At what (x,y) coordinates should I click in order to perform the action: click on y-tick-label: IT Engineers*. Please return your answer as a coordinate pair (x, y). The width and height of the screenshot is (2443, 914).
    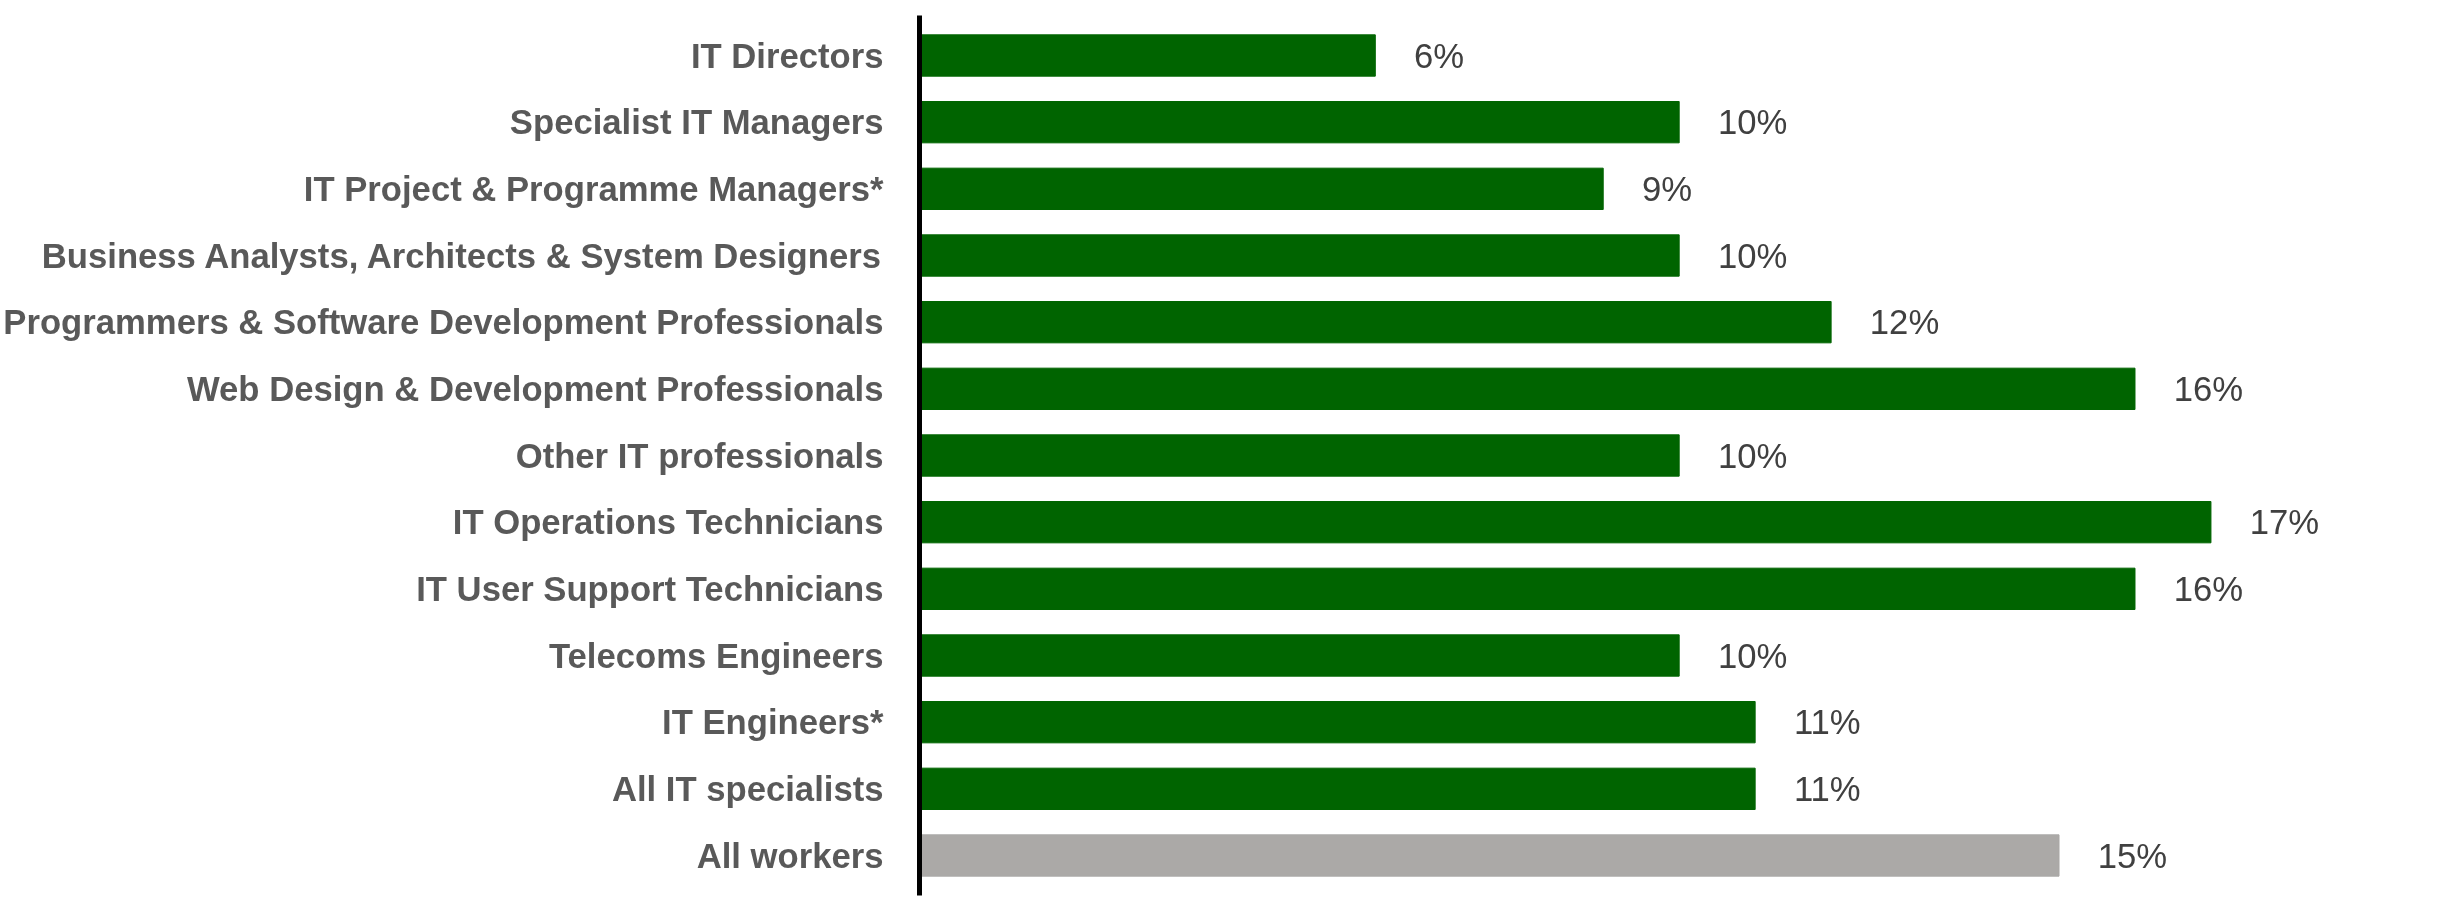
    Looking at the image, I should click on (773, 722).